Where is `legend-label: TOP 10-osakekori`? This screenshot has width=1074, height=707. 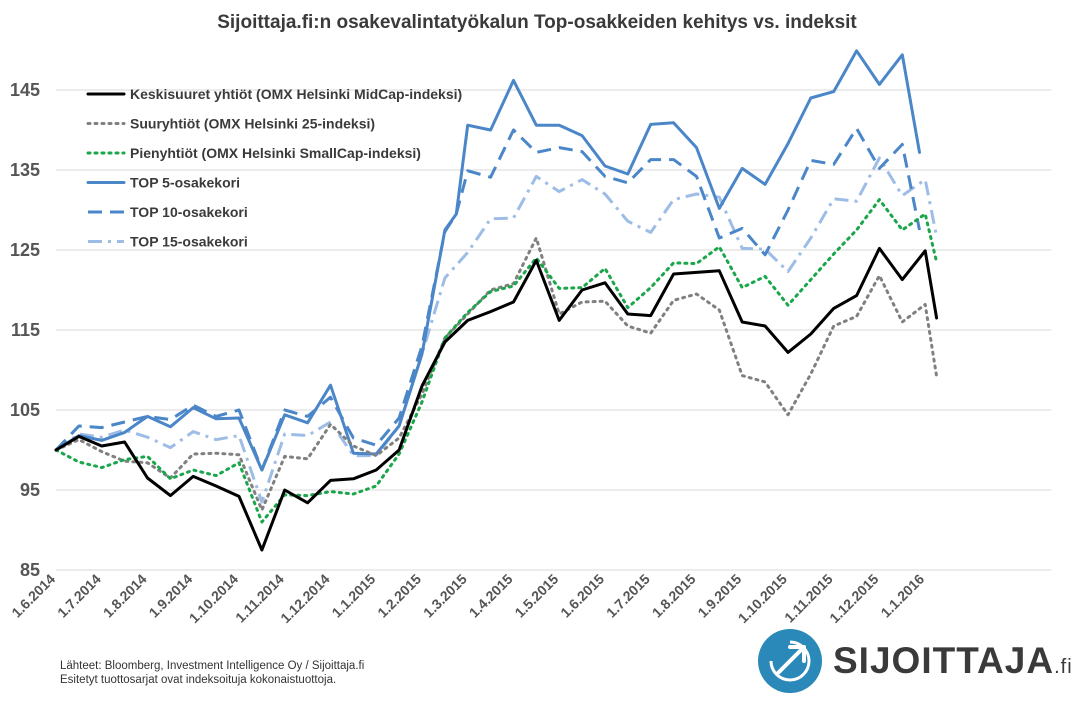 legend-label: TOP 10-osakekori is located at coordinates (189, 212).